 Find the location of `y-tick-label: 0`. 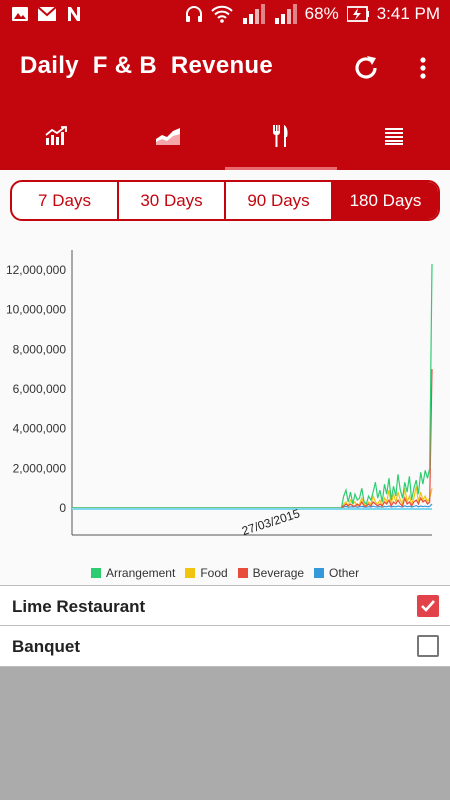

y-tick-label: 0 is located at coordinates (62, 508).